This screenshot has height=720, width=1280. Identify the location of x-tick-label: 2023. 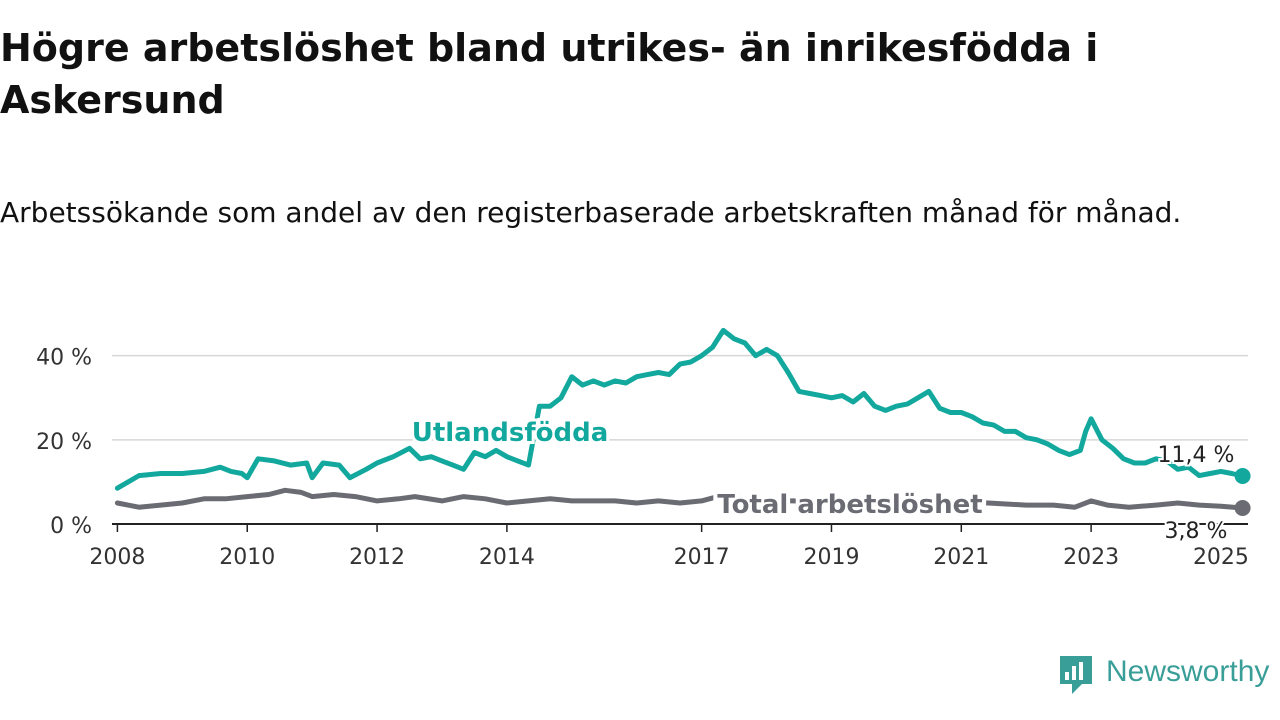
(1091, 557).